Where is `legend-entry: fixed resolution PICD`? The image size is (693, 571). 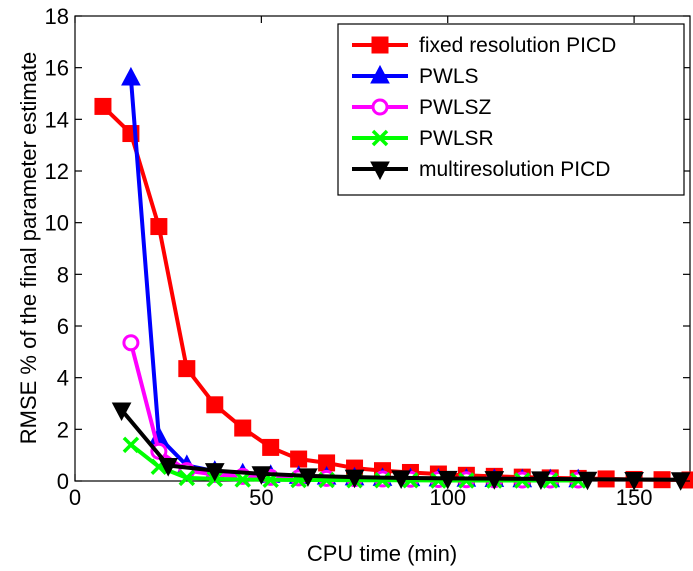
legend-entry: fixed resolution PICD is located at coordinates (484, 45).